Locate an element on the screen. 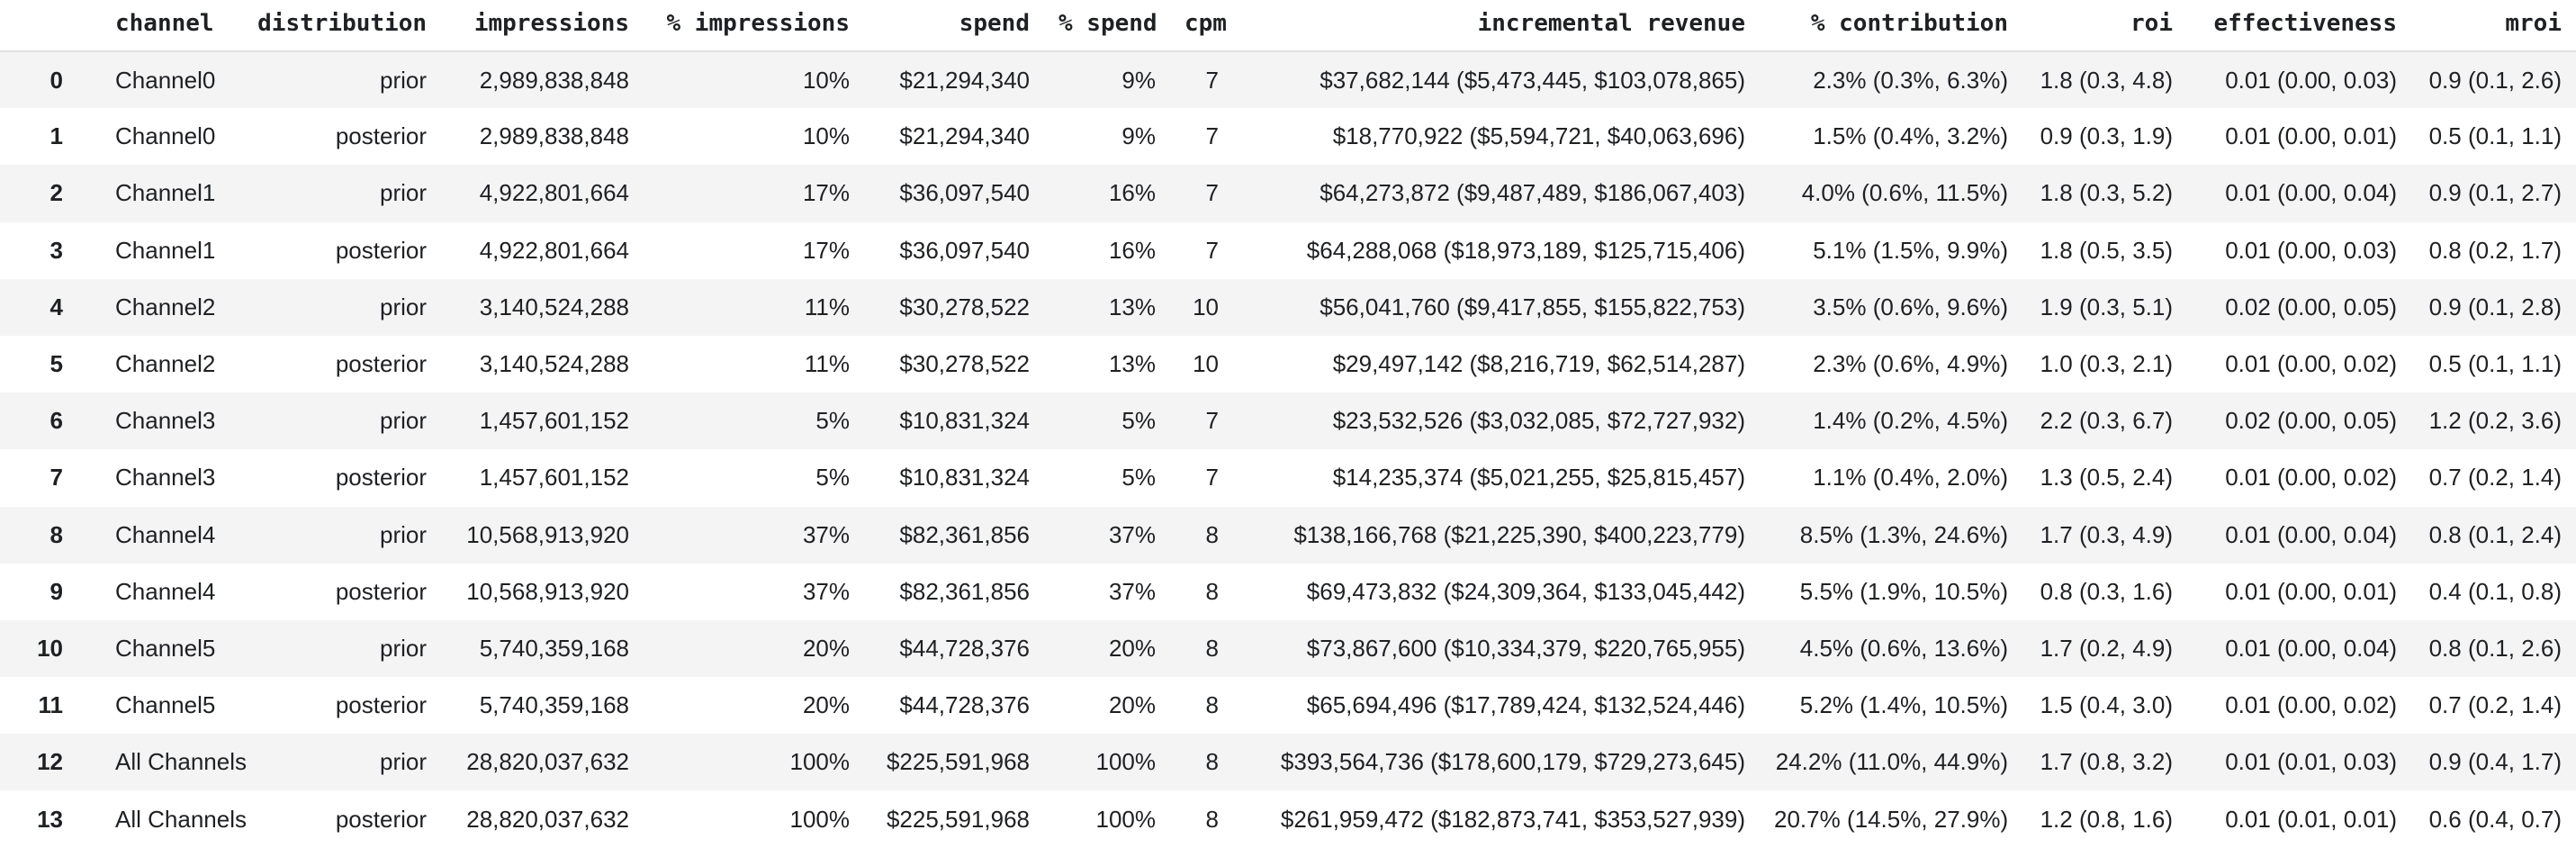  row-index: 0 is located at coordinates (56, 80).